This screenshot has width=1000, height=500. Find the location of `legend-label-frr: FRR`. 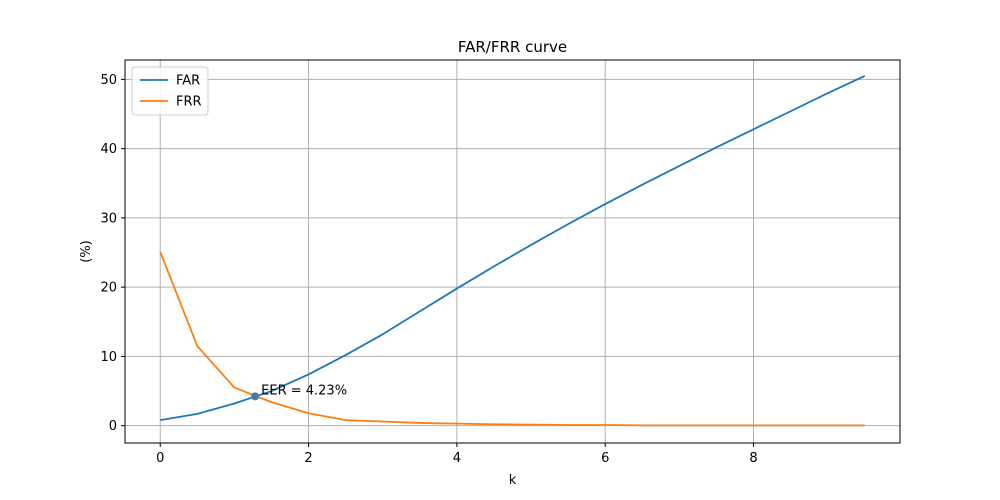

legend-label-frr: FRR is located at coordinates (189, 102).